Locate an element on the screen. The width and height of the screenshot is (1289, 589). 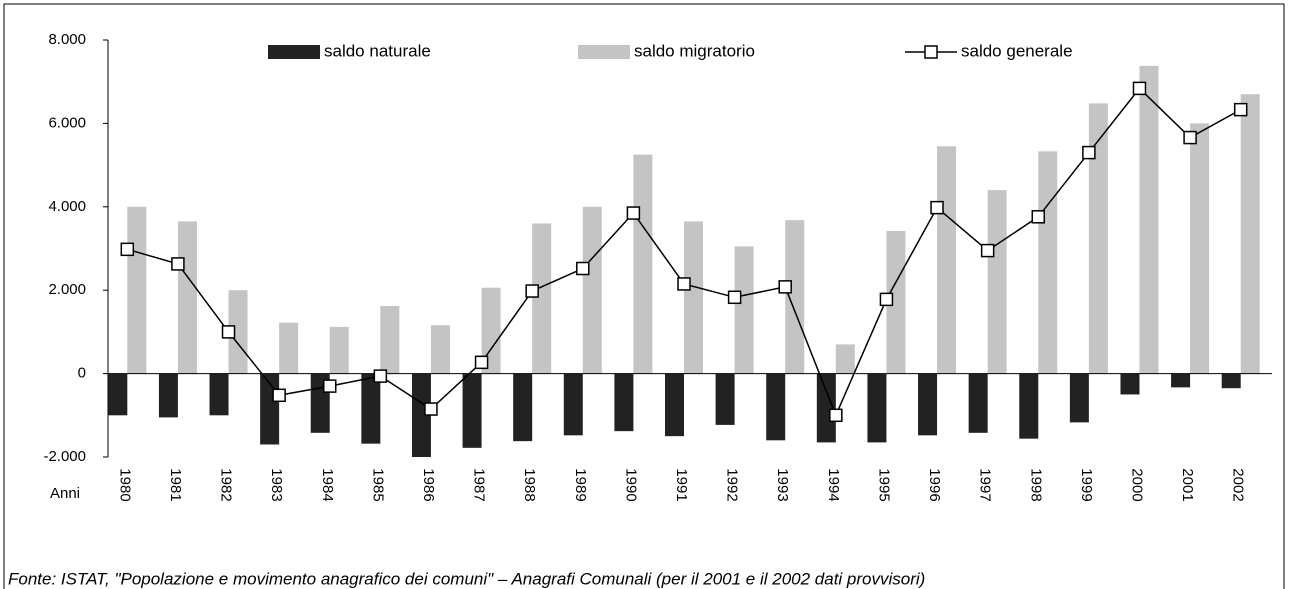
legend-label: saldo migratorio is located at coordinates (694, 50).